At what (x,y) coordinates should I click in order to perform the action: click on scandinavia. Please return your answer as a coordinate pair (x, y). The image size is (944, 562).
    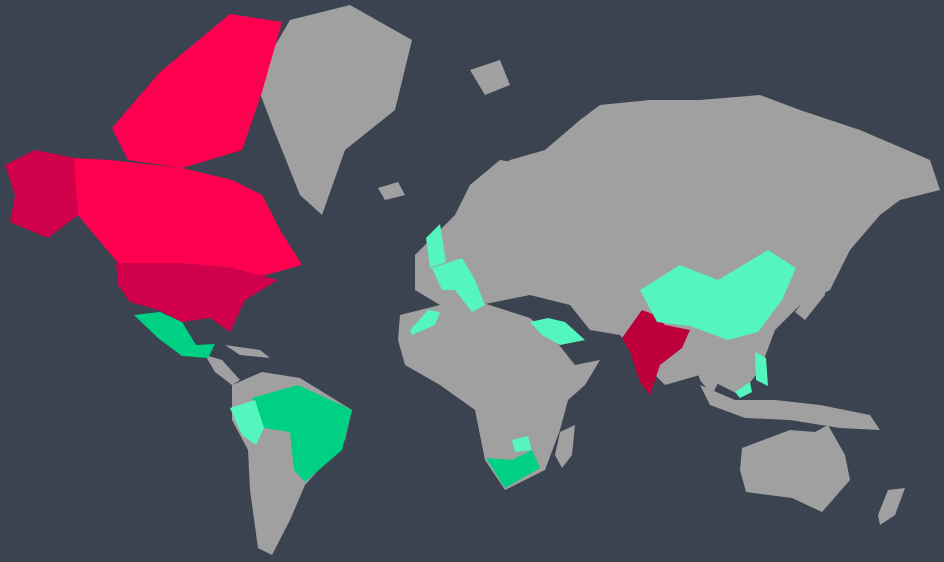
    Looking at the image, I should click on (492, 202).